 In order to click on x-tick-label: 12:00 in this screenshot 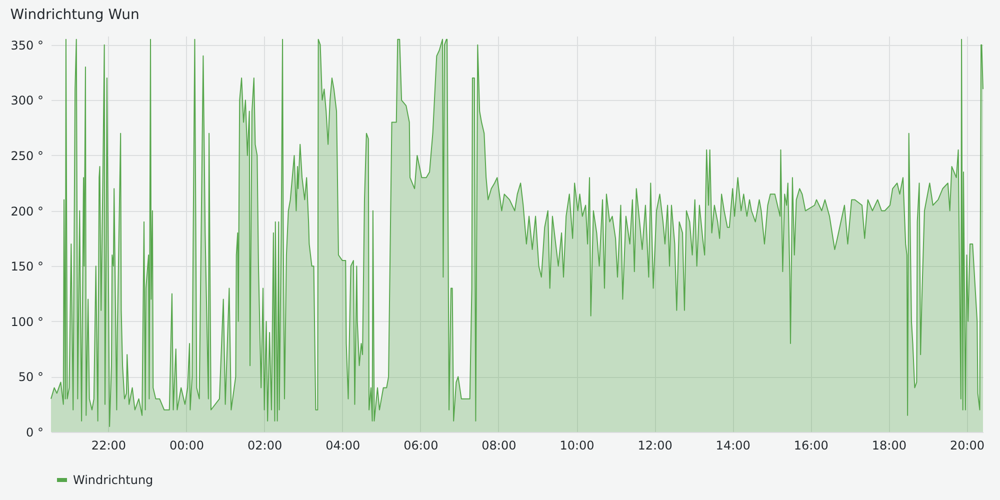, I will do `click(655, 445)`.